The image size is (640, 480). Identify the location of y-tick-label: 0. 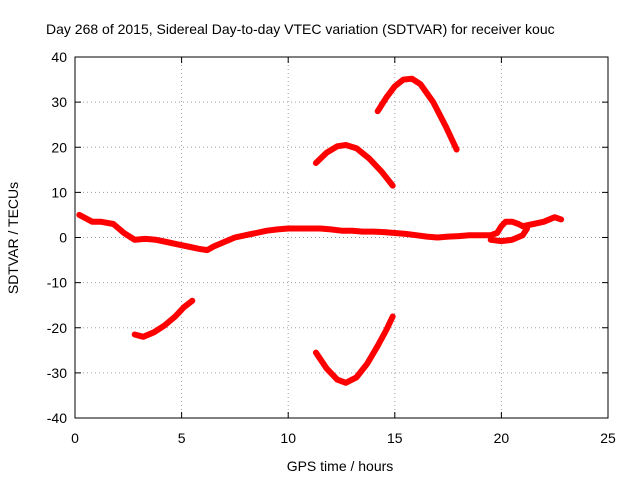
(63, 238).